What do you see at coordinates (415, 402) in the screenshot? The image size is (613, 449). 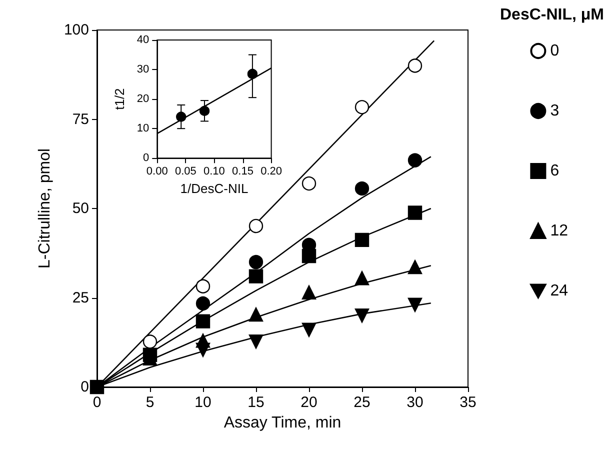 I see `x-tick-label: 30` at bounding box center [415, 402].